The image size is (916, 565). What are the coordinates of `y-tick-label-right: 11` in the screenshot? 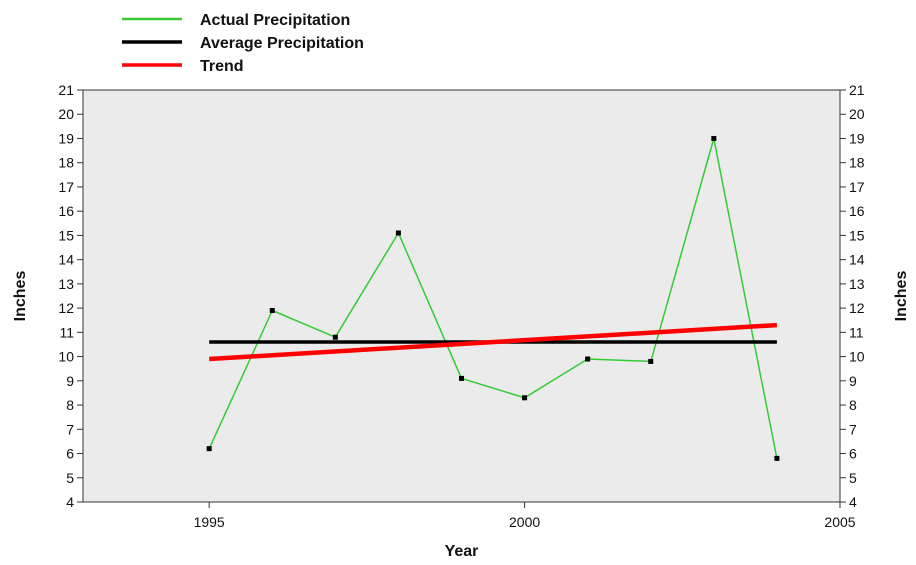 It's located at (856, 332).